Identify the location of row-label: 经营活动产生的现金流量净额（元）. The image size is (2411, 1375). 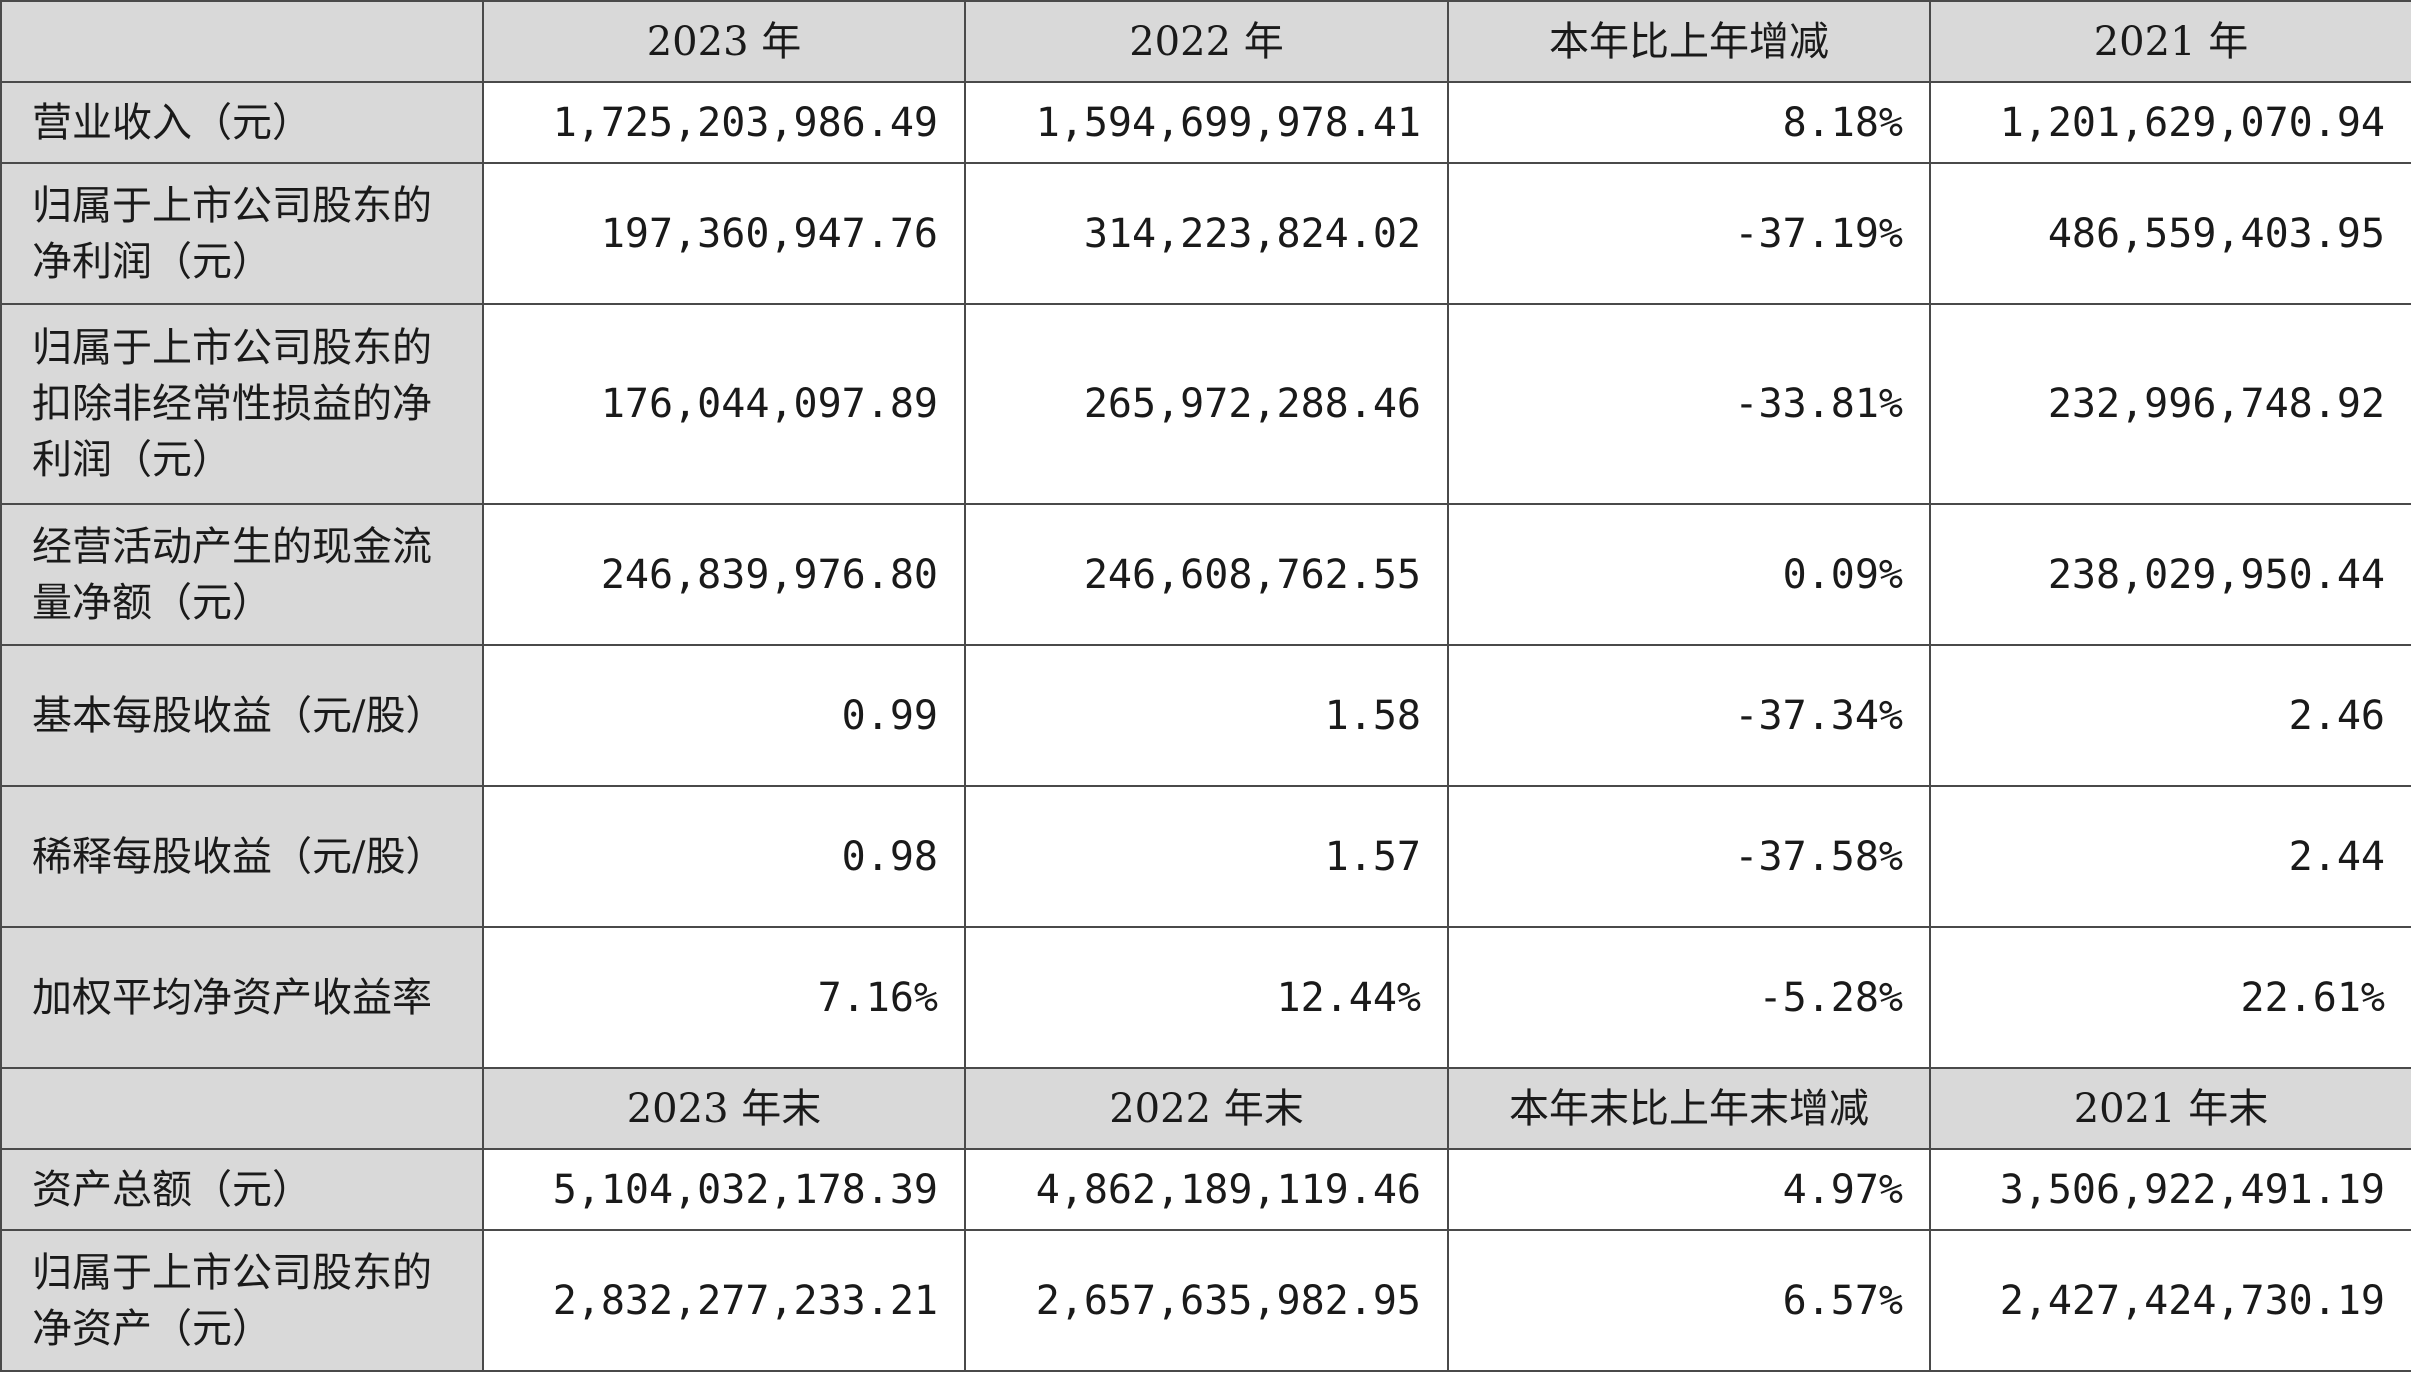
(242, 574).